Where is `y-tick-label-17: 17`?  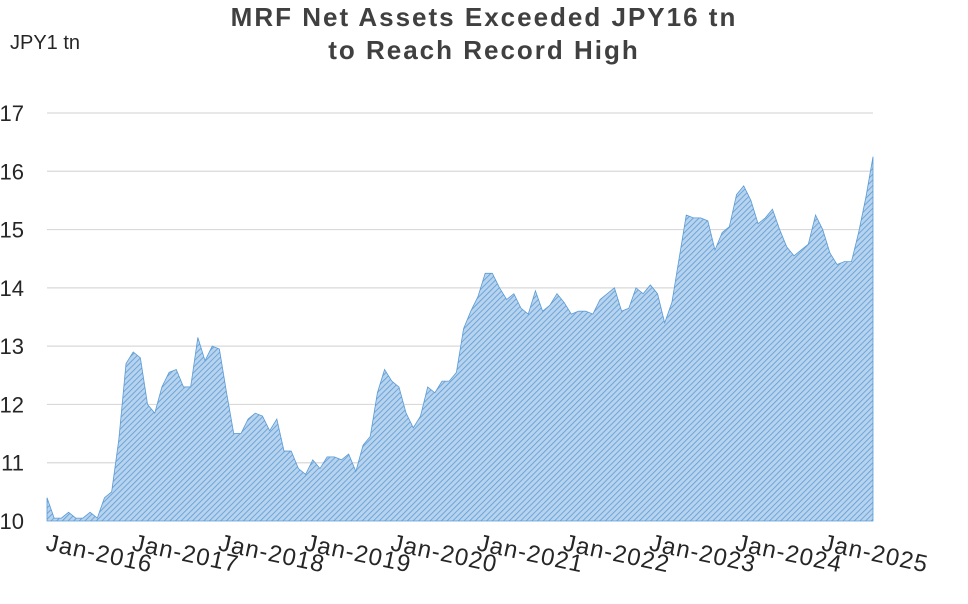
y-tick-label-17: 17 is located at coordinates (12, 113).